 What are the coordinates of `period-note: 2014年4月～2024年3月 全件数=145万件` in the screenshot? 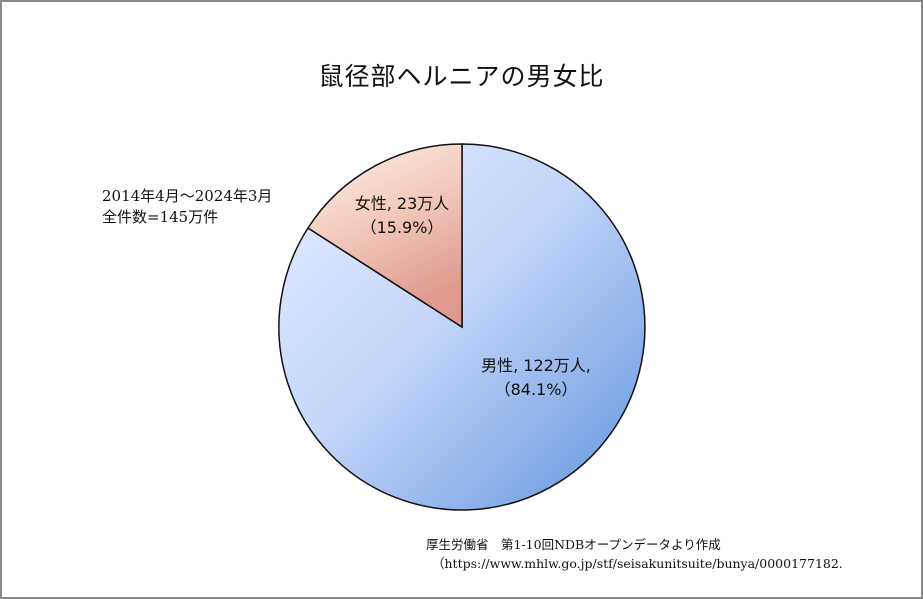 It's located at (187, 207).